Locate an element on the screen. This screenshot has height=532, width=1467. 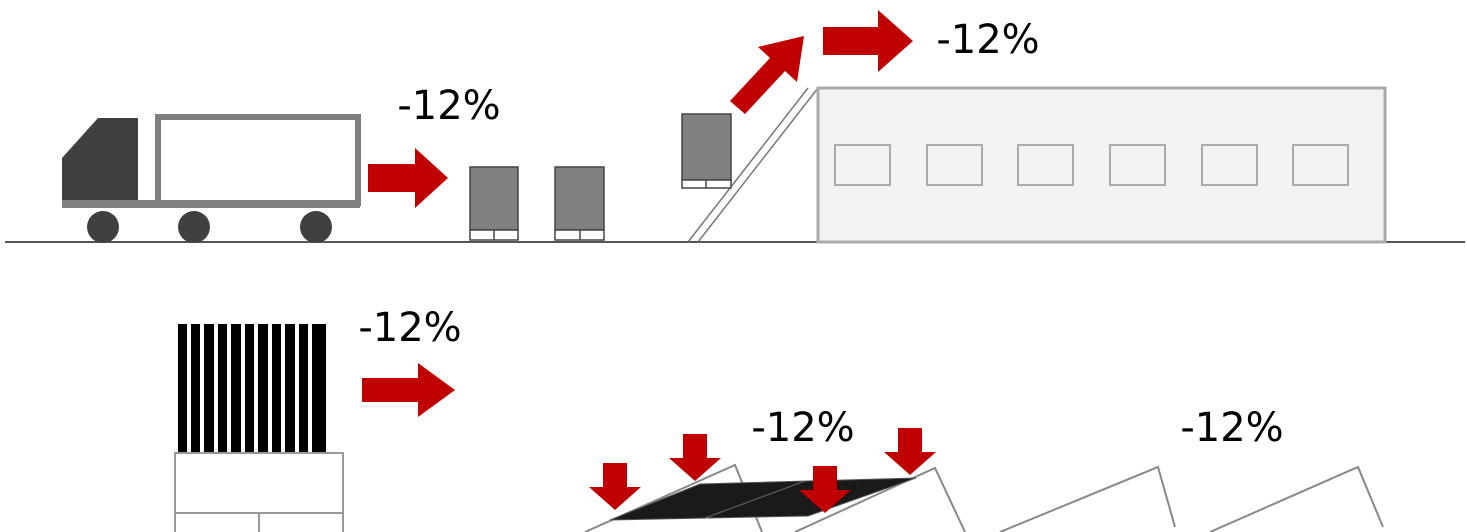
arrow-down is located at coordinates (762, 470).